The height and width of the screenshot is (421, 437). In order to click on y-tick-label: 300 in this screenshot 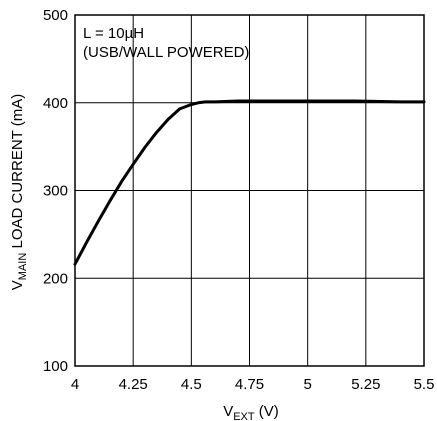, I will do `click(55, 191)`.